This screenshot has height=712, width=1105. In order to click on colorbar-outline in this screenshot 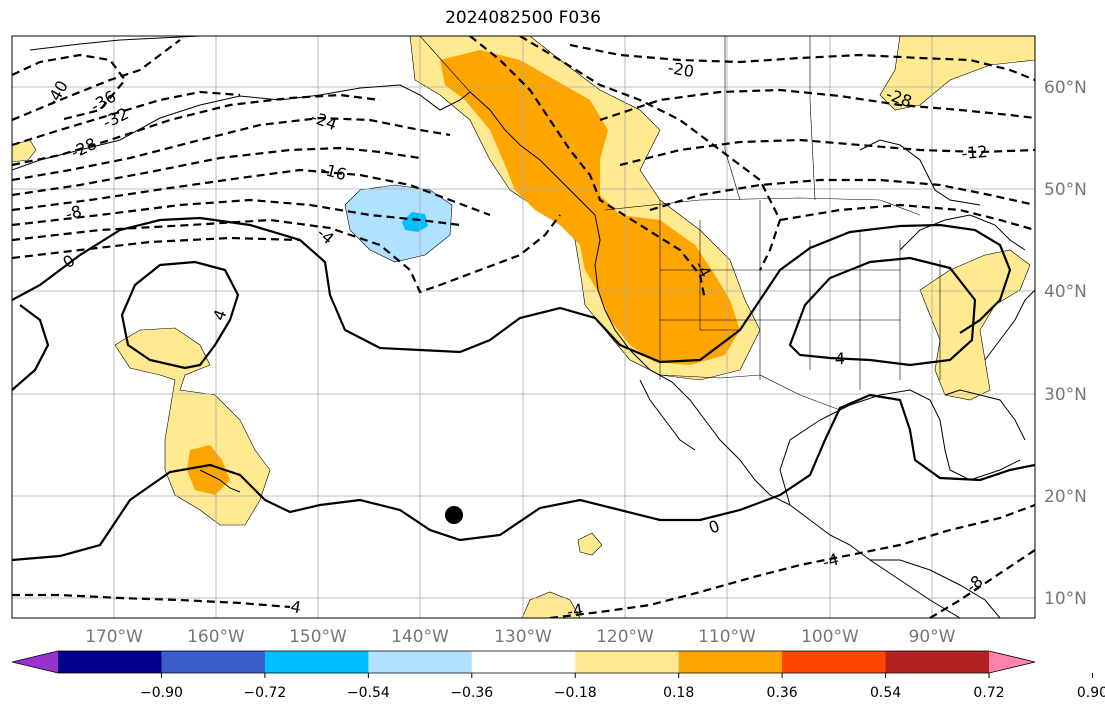, I will do `click(523, 662)`.